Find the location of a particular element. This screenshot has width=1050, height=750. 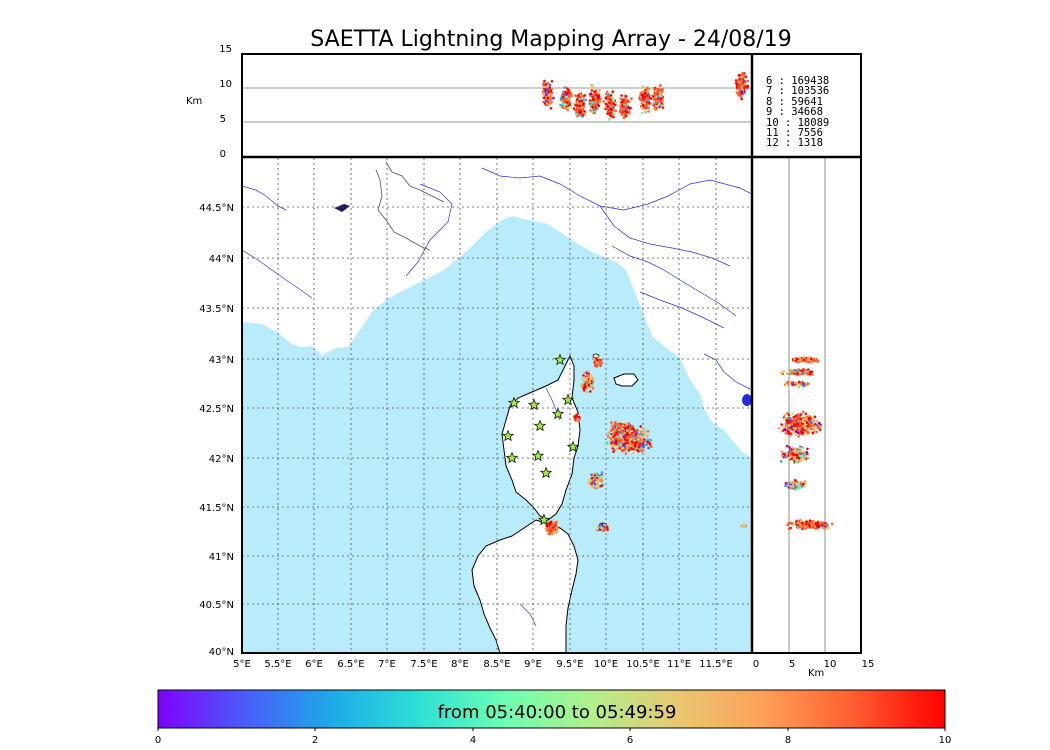

top-ytick-10: 10 is located at coordinates (225, 84).